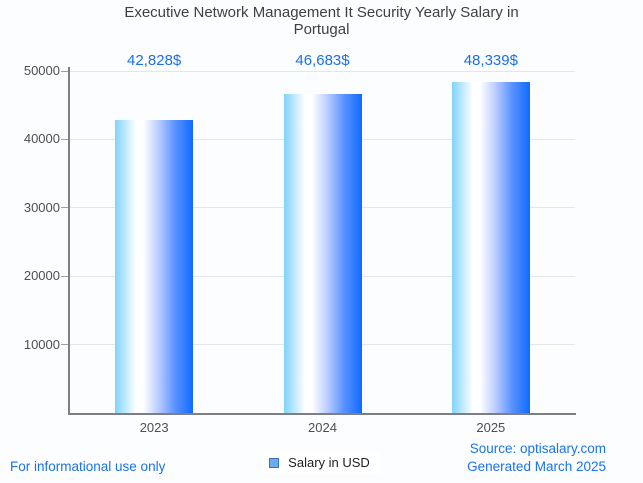 Image resolution: width=643 pixels, height=483 pixels. I want to click on legend-item-salary: Salary in USD, so click(321, 463).